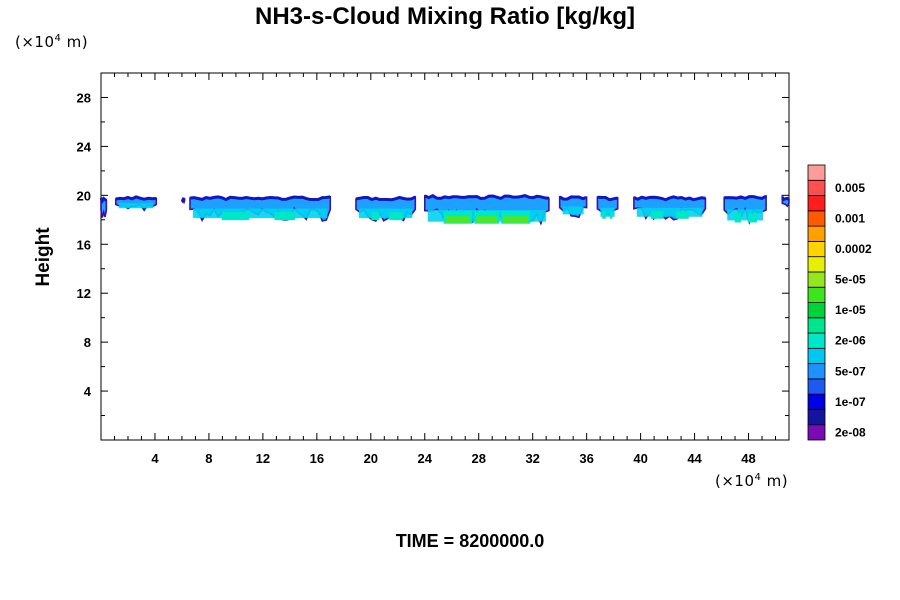 The height and width of the screenshot is (600, 900). I want to click on y-tick-label: 20, so click(84, 195).